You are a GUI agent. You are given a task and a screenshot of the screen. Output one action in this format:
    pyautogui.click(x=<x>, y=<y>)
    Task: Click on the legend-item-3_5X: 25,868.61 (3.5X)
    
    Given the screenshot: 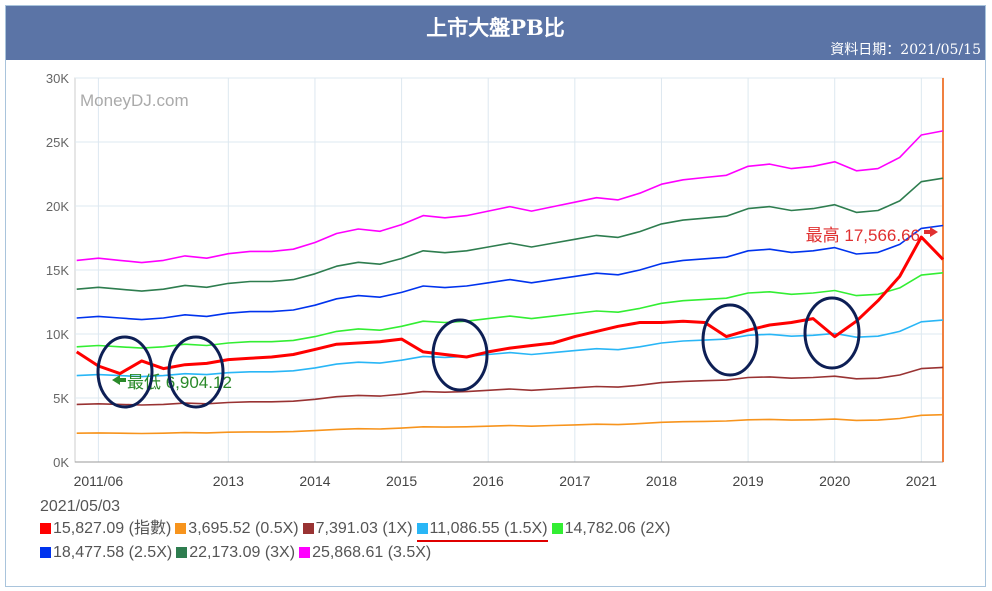 What is the action you would take?
    pyautogui.click(x=365, y=553)
    